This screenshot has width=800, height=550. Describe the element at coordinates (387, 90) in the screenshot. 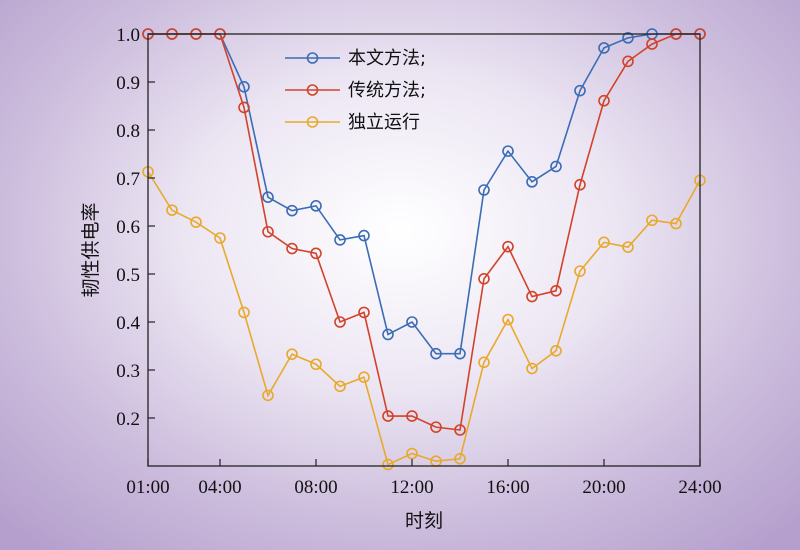

I see `legend-label-2: 传统方法;` at that location.